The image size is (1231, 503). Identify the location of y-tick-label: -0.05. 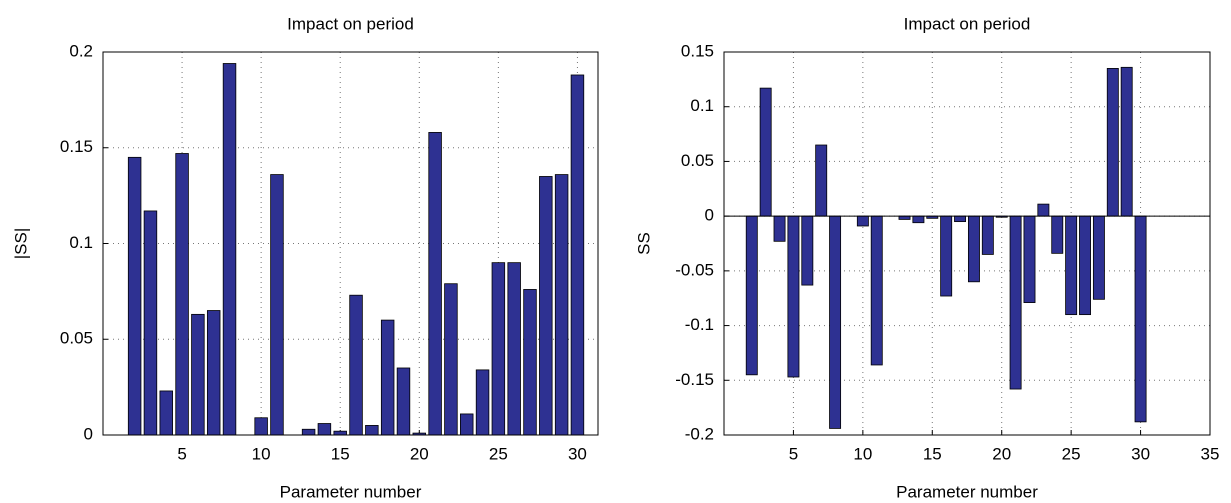
(694, 269).